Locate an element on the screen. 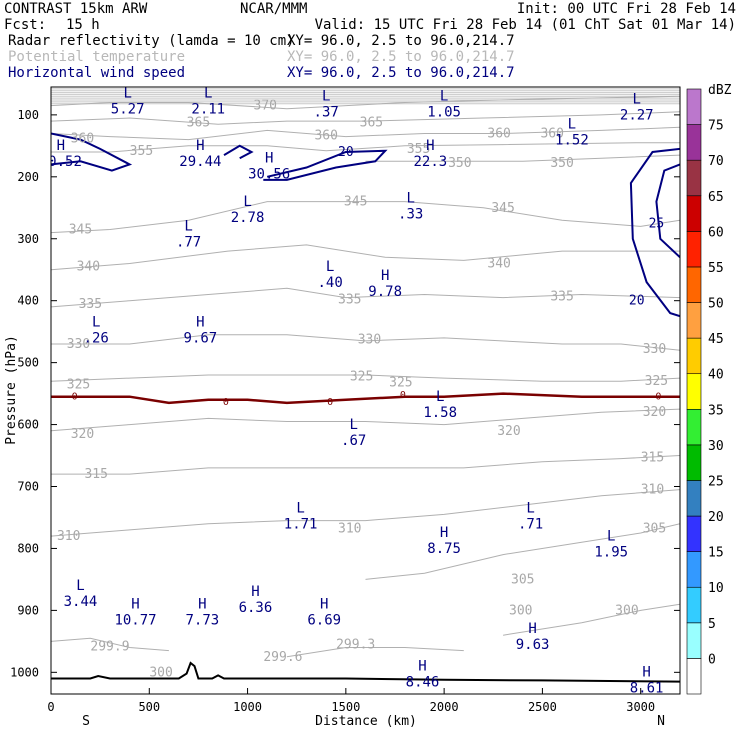 The width and height of the screenshot is (740, 744). fcst-value: 15 h is located at coordinates (83, 25).